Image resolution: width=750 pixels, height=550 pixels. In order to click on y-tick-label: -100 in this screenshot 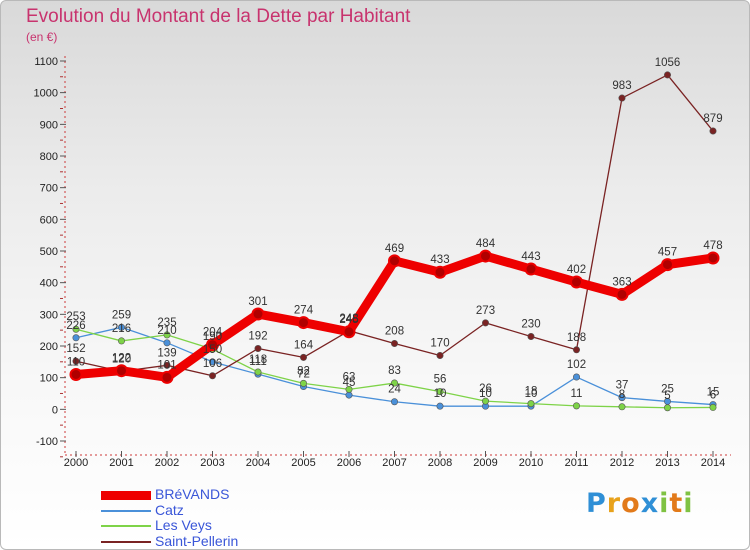, I will do `click(47, 442)`.